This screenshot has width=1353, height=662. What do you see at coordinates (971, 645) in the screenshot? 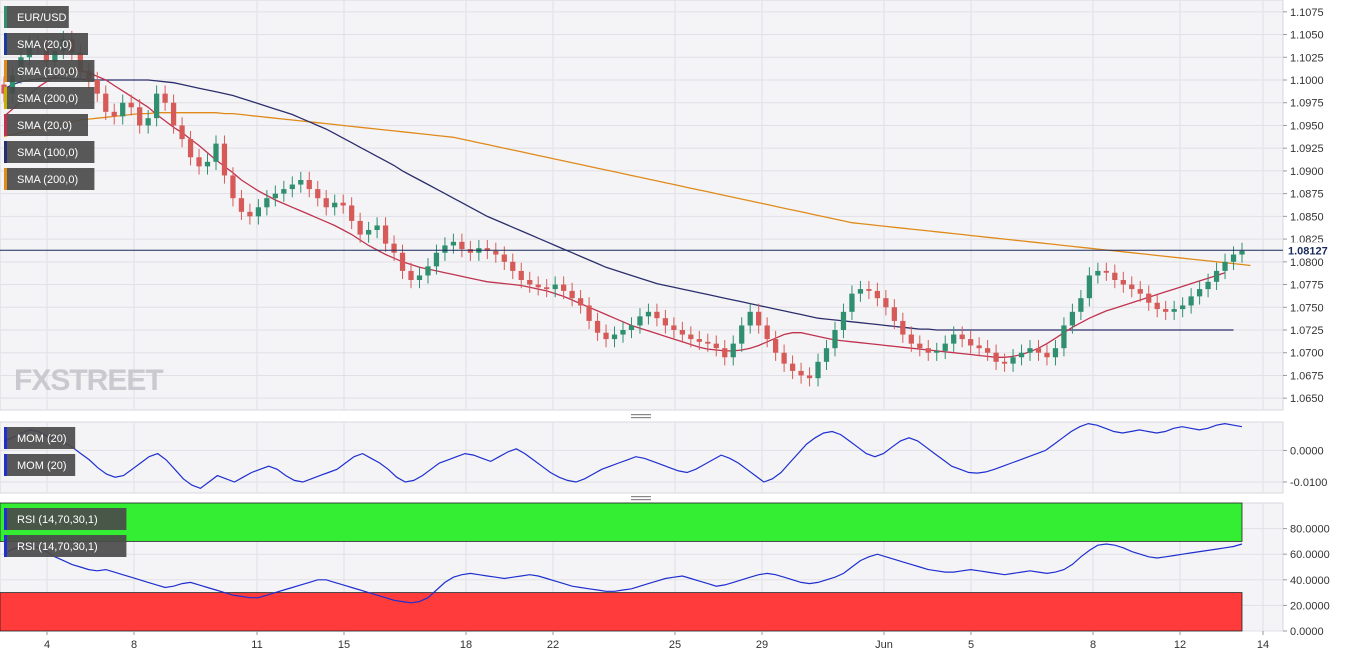
I see `x-tick-label: 5` at bounding box center [971, 645].